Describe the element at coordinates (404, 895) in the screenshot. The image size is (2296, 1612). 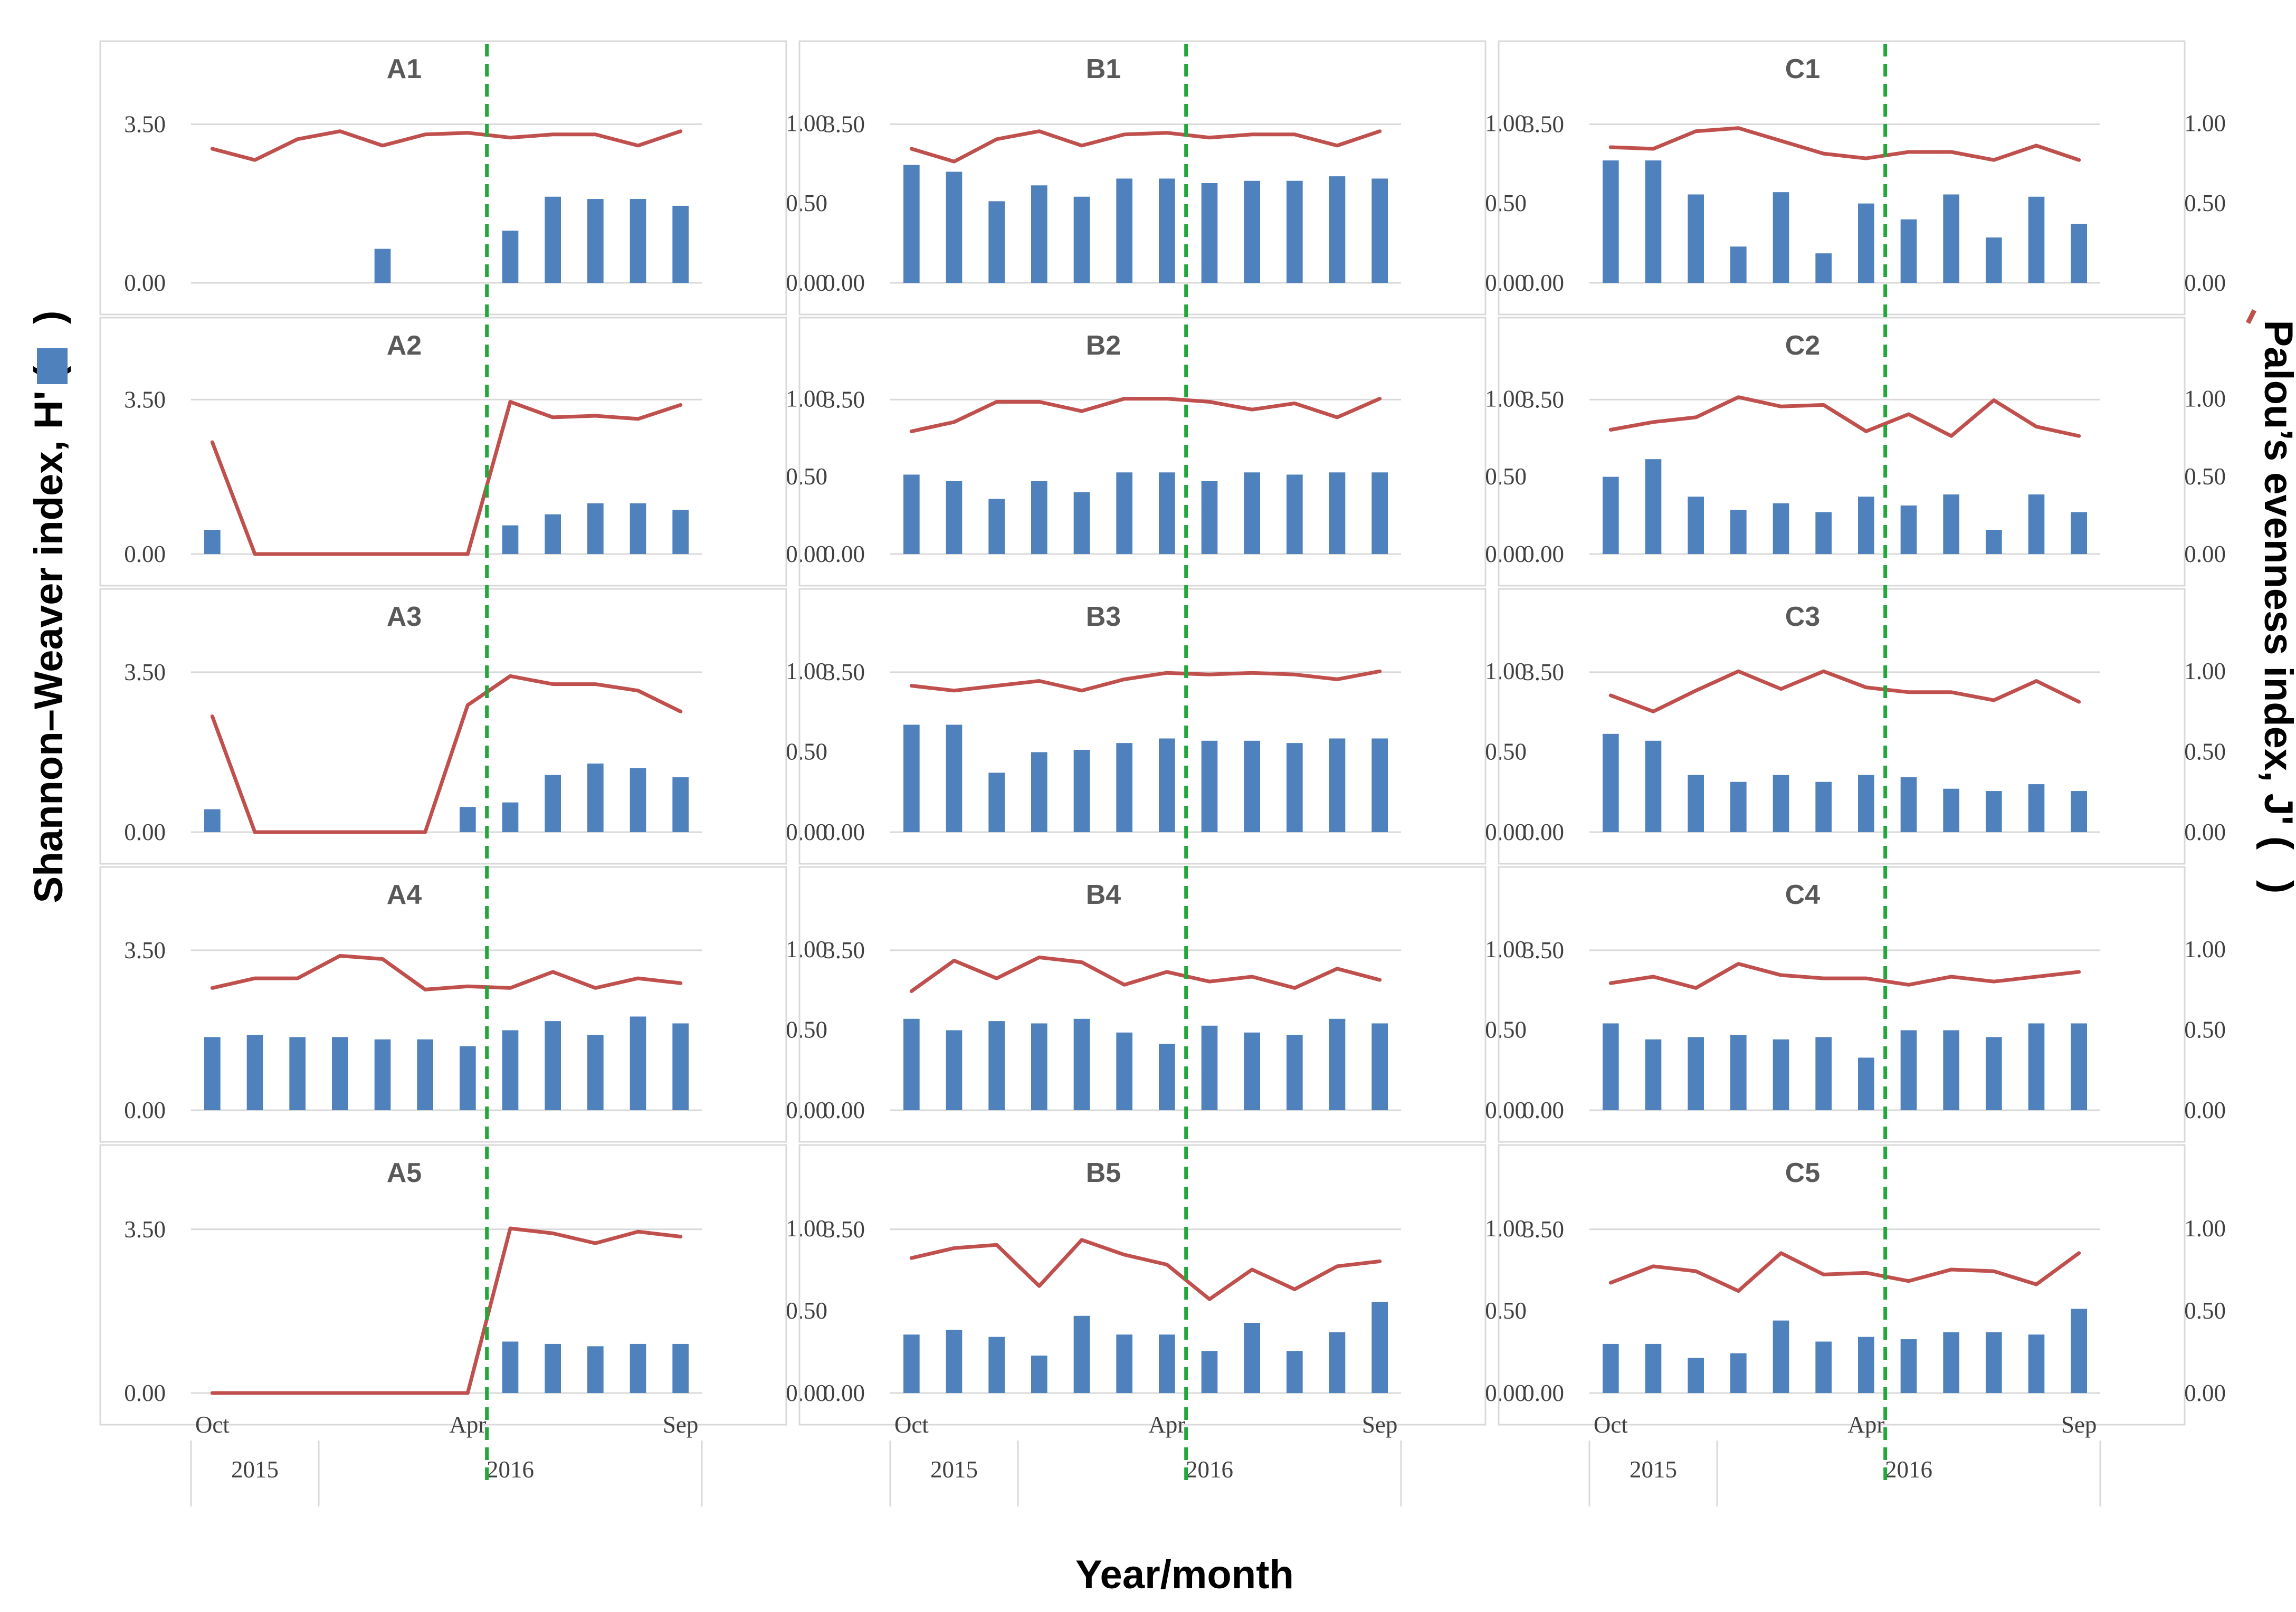
I see `panel-title: A4` at that location.